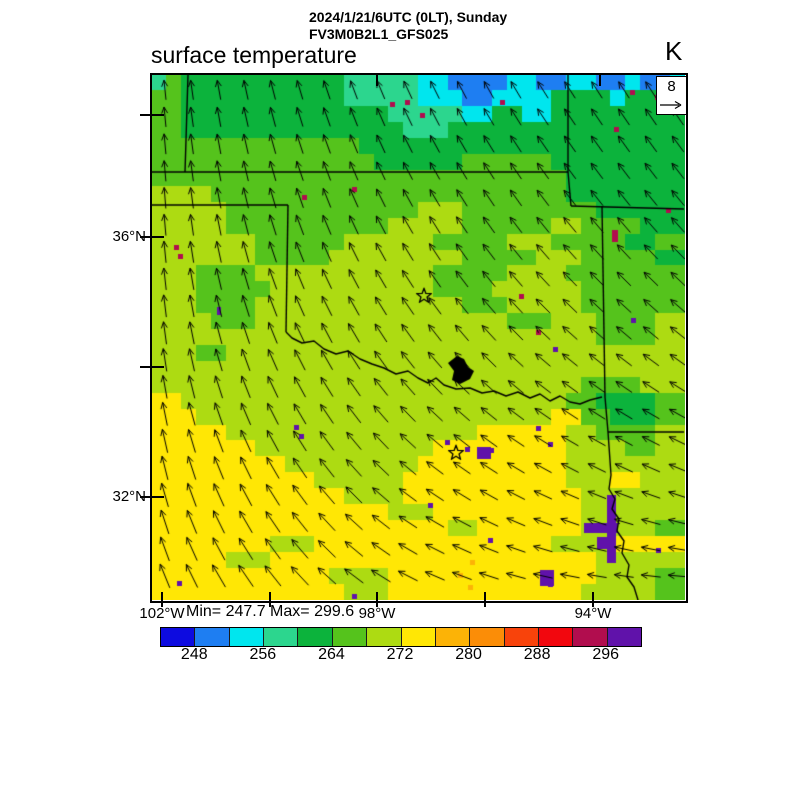  I want to click on colorbar-tick-label: 256, so click(263, 654).